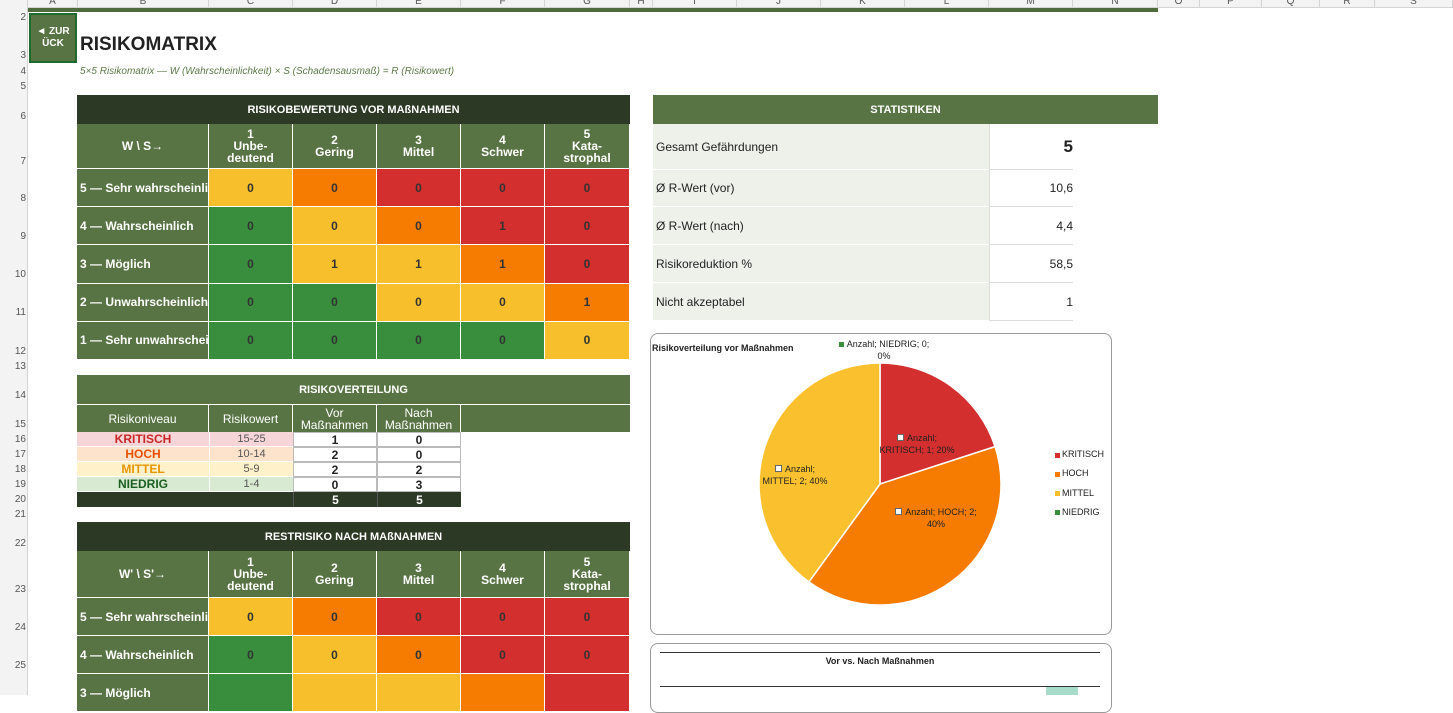 The height and width of the screenshot is (713, 1453). I want to click on title: RISIKOMATRIX, so click(148, 44).